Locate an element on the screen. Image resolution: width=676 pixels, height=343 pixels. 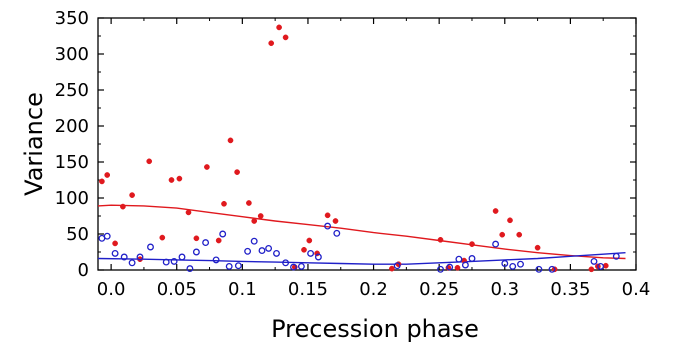
x-tick-label: 0.2 is located at coordinates (373, 289).